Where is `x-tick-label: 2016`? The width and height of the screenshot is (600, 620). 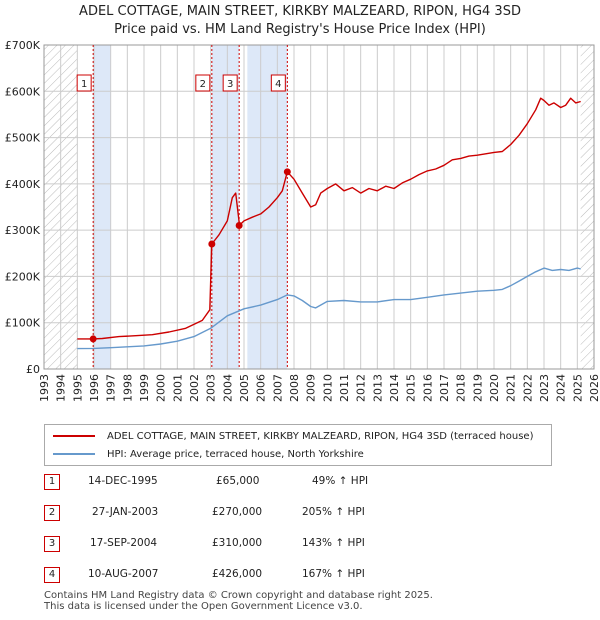 x-tick-label: 2016 is located at coordinates (427, 388).